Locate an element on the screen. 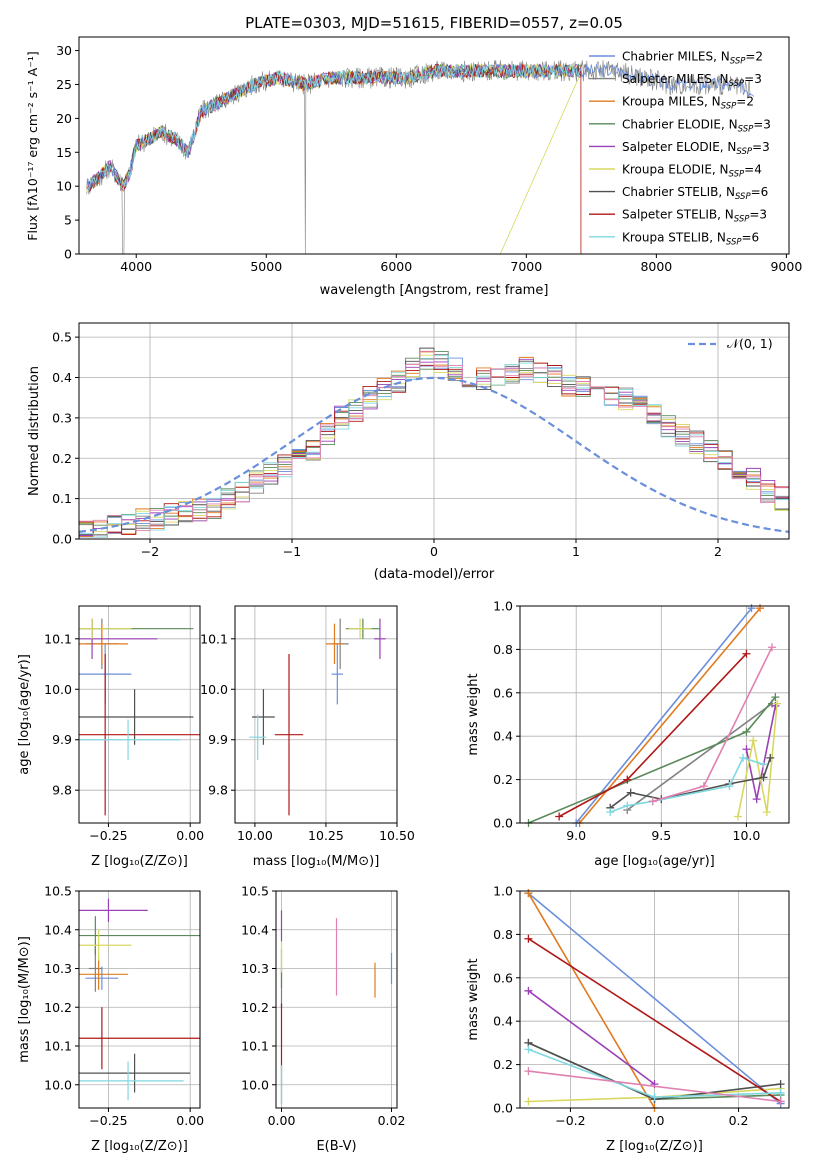 The width and height of the screenshot is (819, 1170). x-tick-label: 0.0 is located at coordinates (655, 1120).